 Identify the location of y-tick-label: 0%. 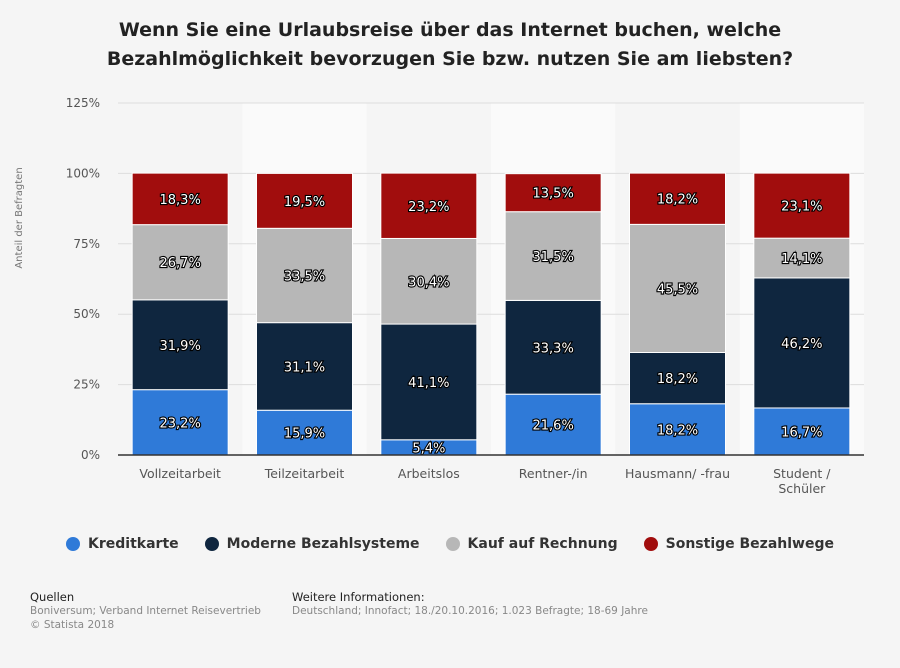
(90, 455).